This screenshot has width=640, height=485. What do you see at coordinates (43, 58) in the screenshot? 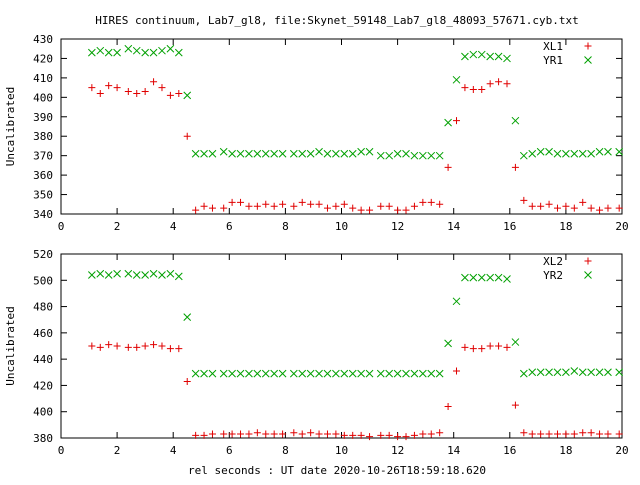
I see `y-tick-label: 420` at bounding box center [43, 58].